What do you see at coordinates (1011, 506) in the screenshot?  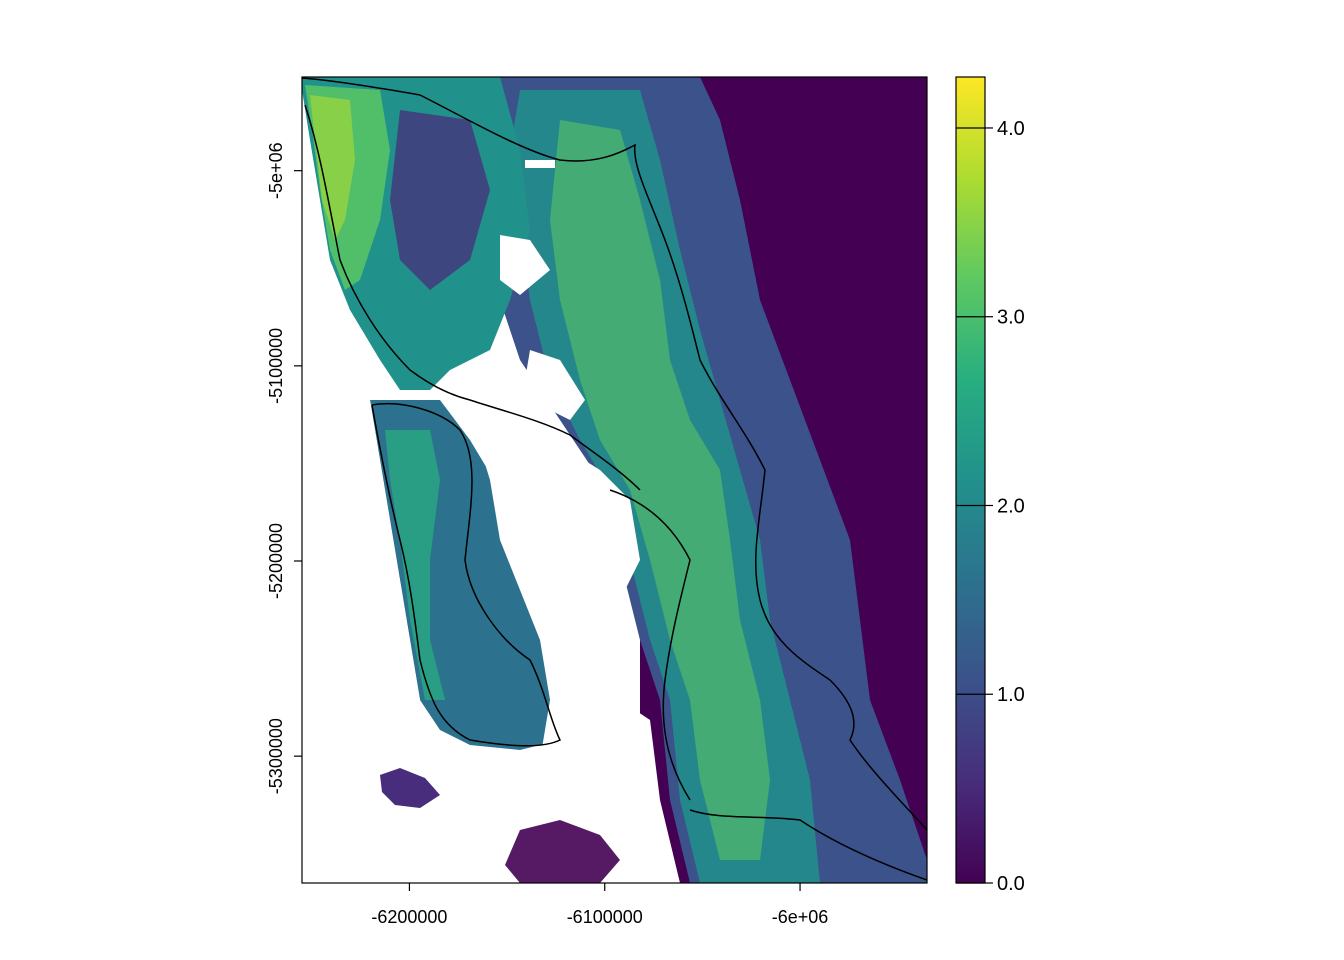 I see `colorbar-tick-label: 2.0` at bounding box center [1011, 506].